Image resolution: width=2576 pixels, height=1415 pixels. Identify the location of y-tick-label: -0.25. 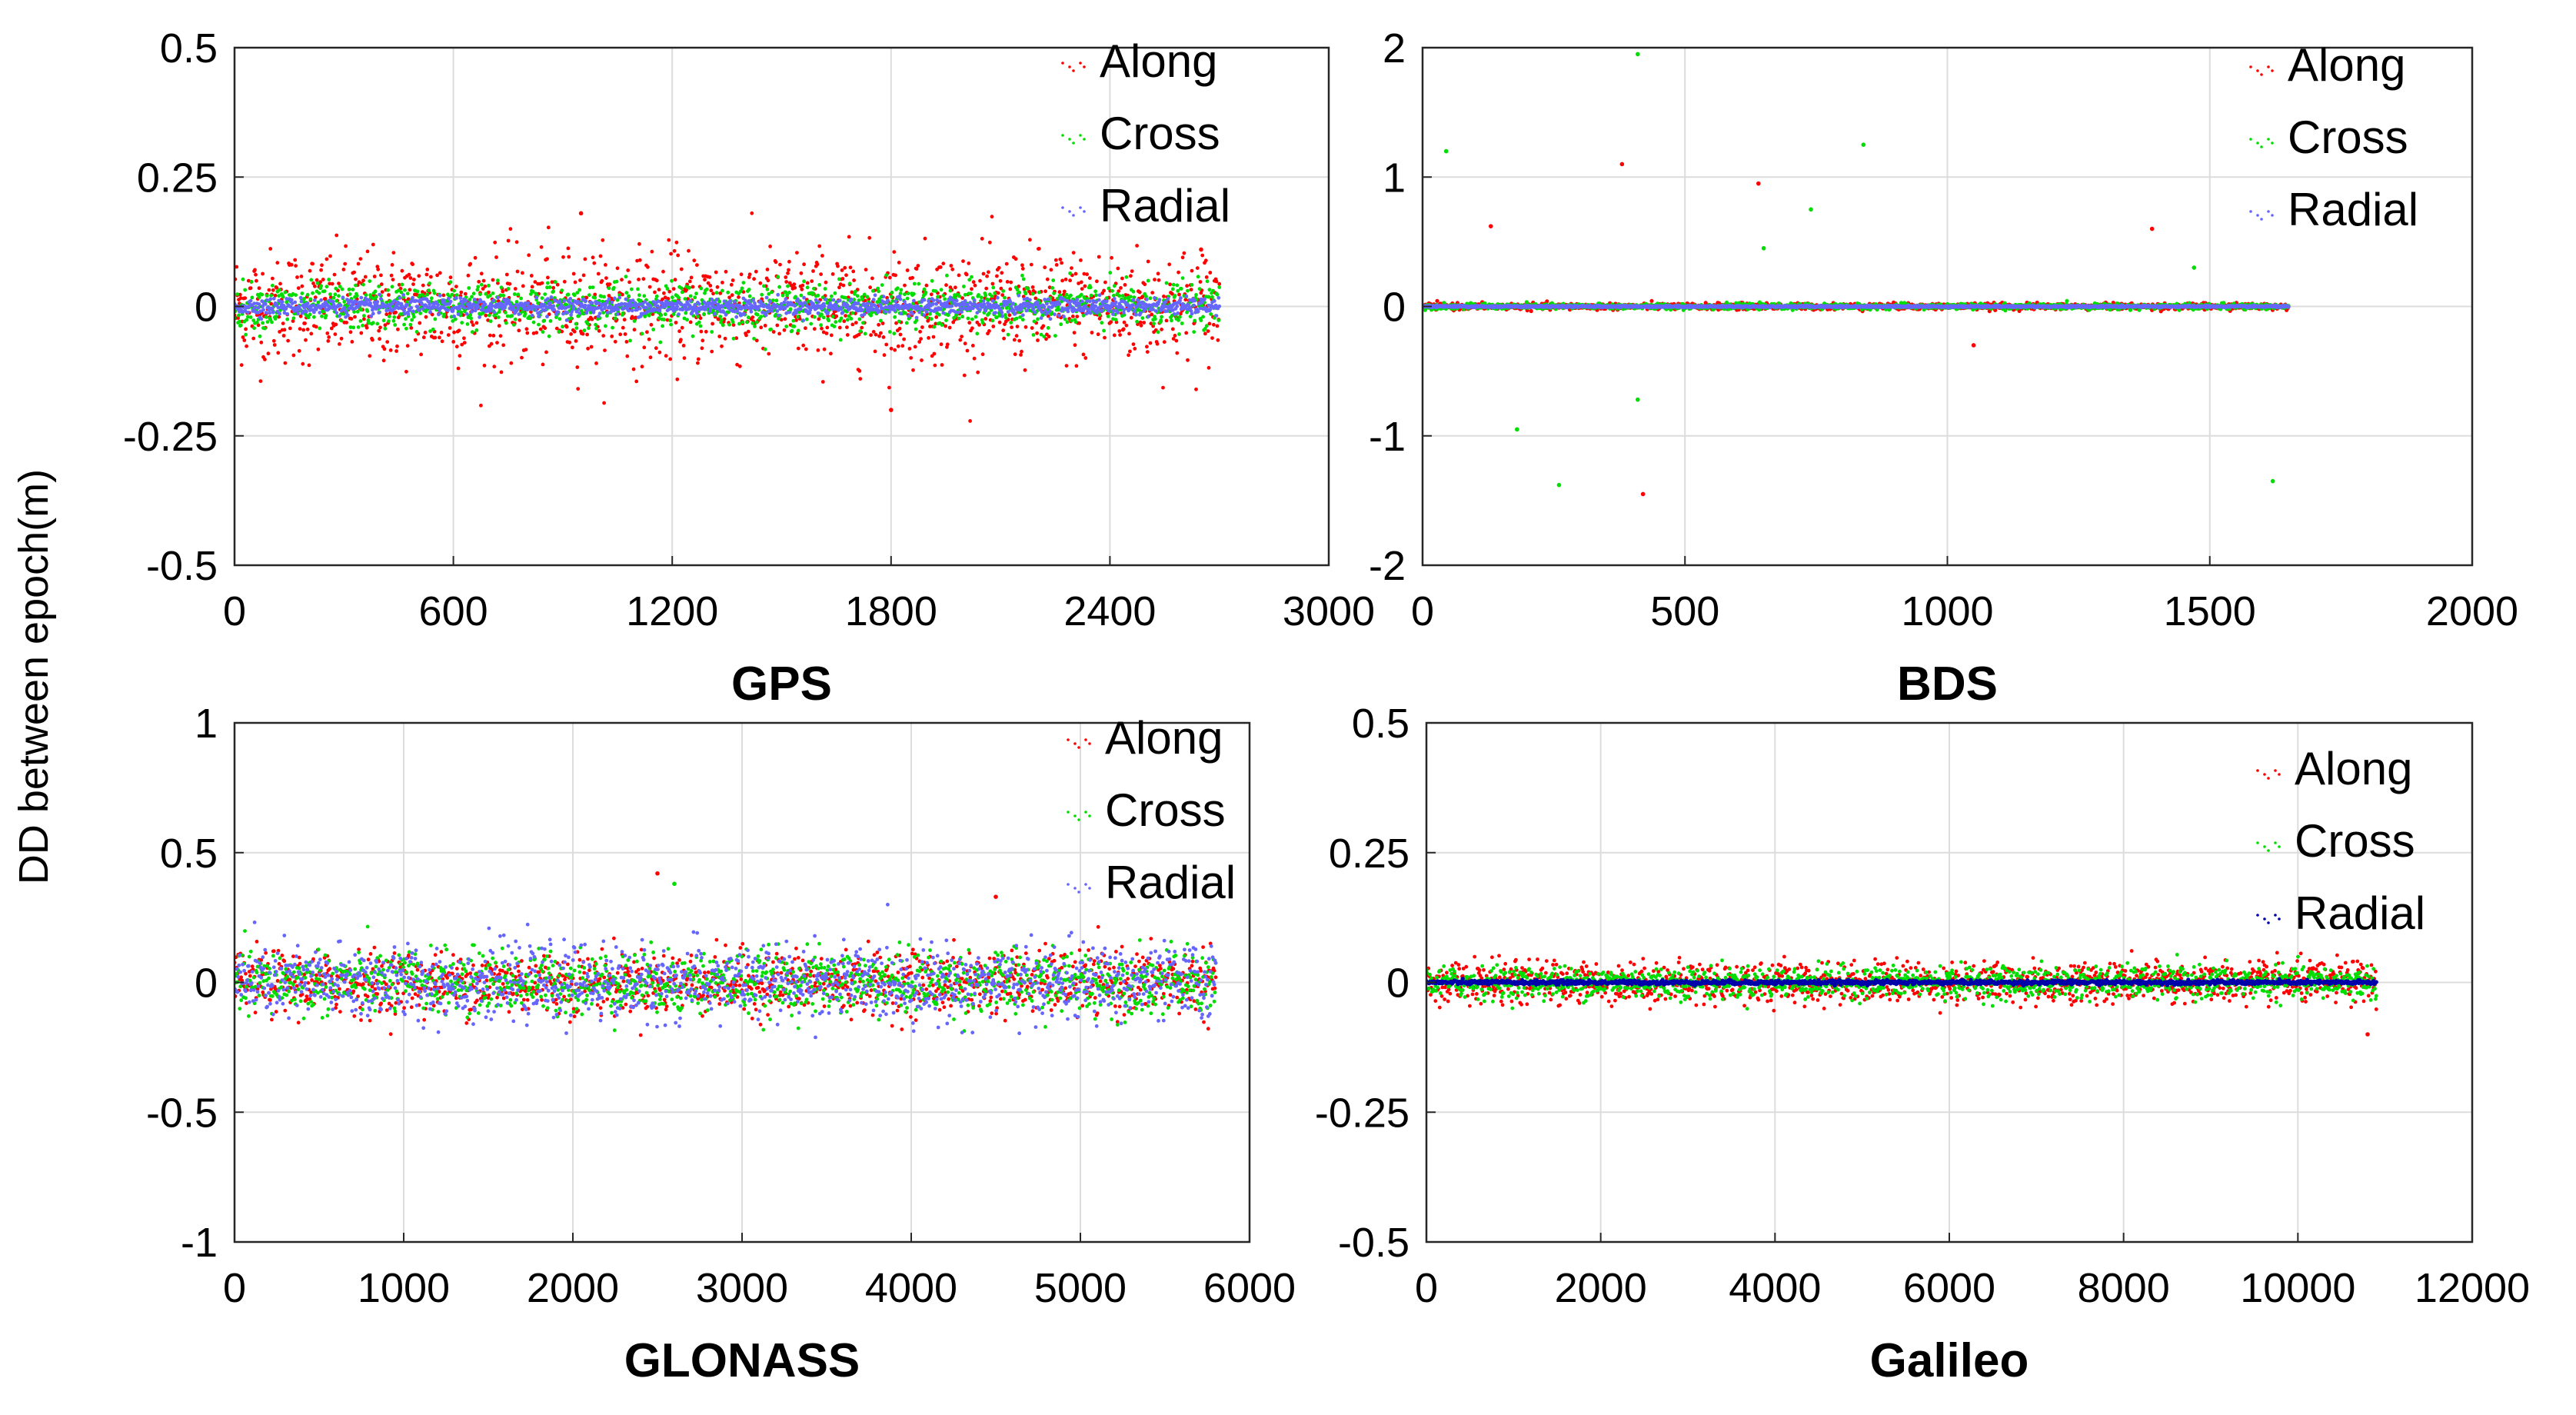
(170, 437).